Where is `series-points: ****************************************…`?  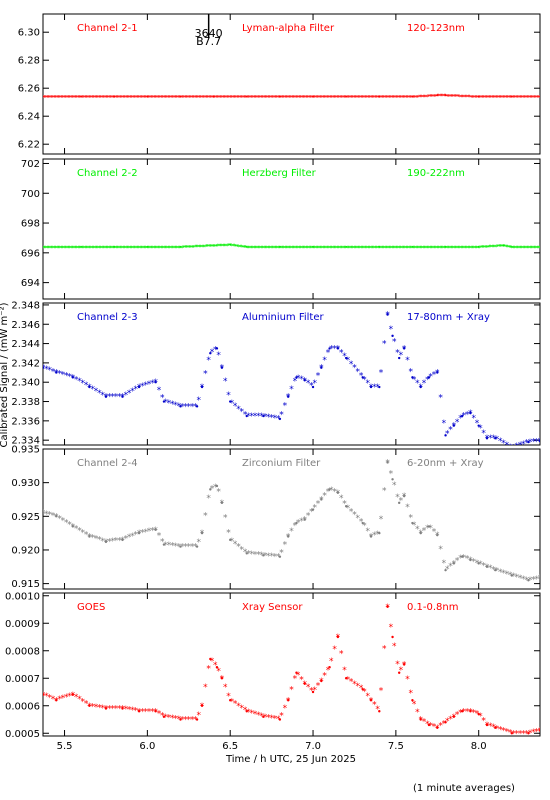
series-points: ****************************************… is located at coordinates (291, 522).